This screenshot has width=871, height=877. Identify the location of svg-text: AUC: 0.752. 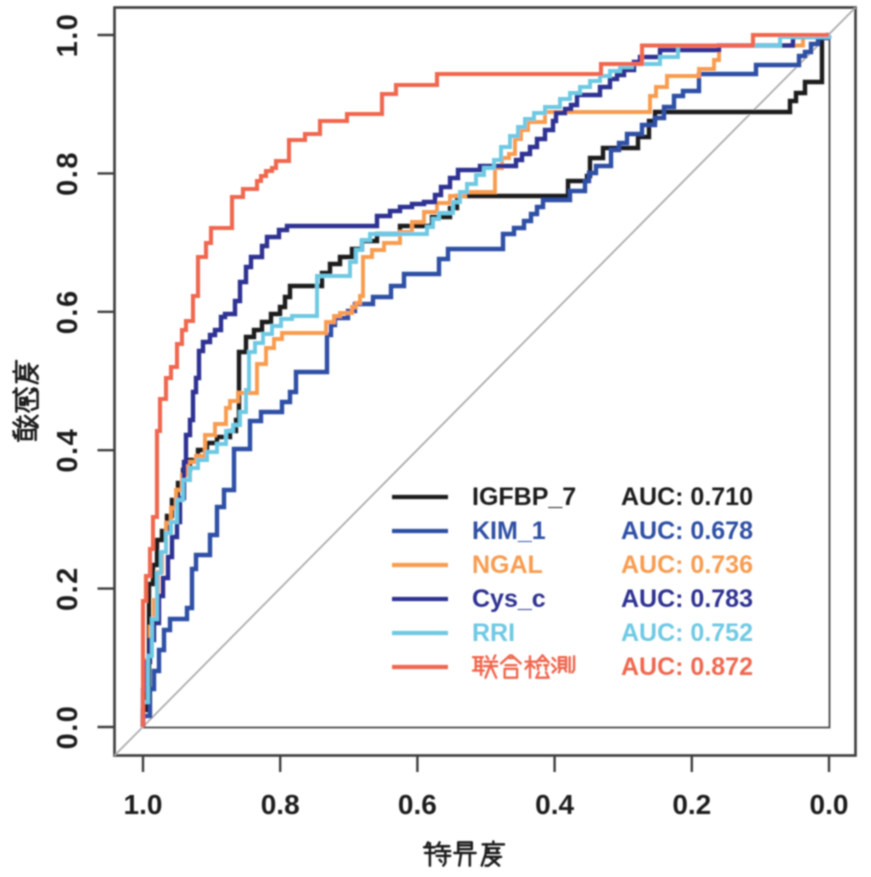
(687, 633).